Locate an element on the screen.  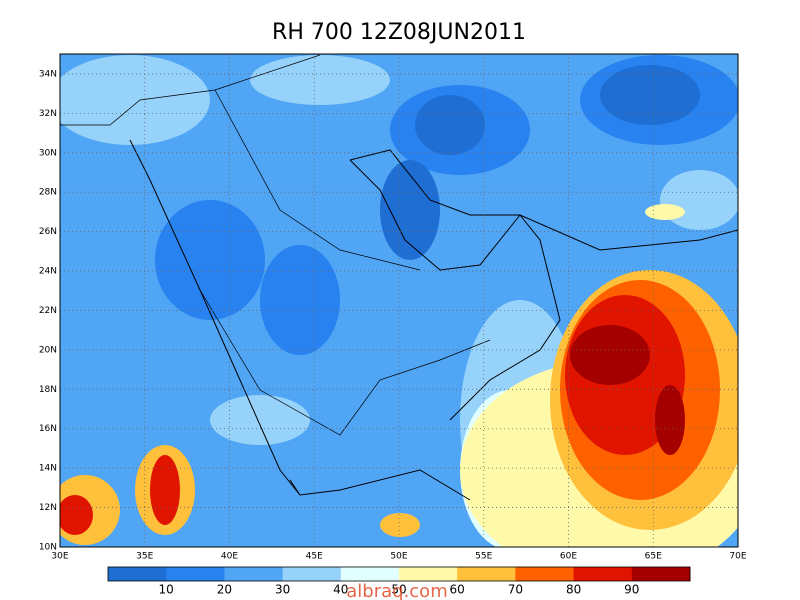
lon-label: 40E is located at coordinates (229, 557).